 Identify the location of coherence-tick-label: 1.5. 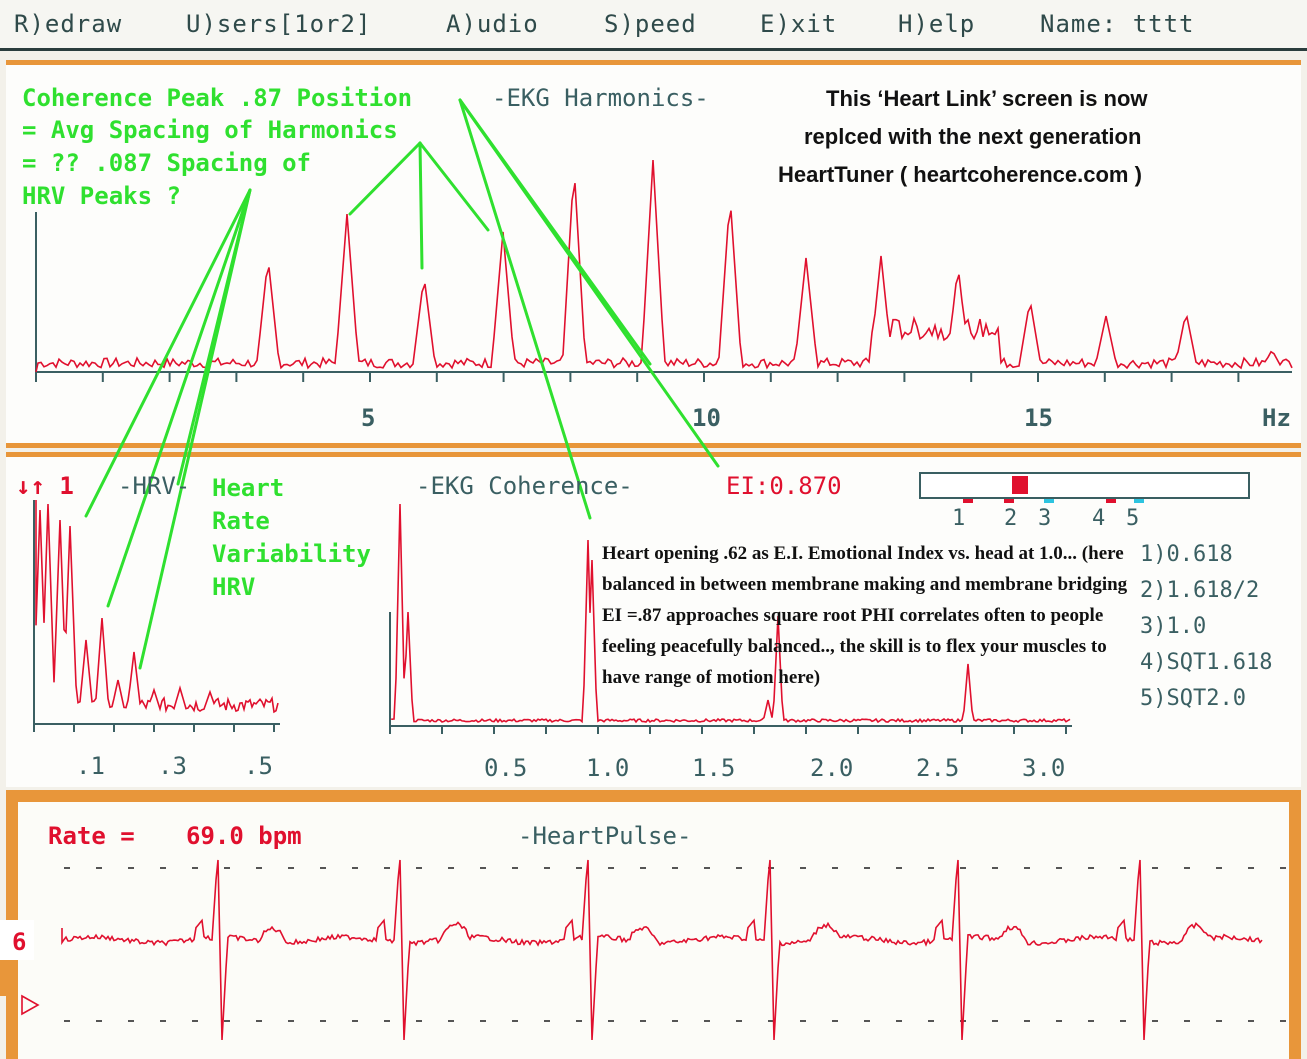
(714, 768).